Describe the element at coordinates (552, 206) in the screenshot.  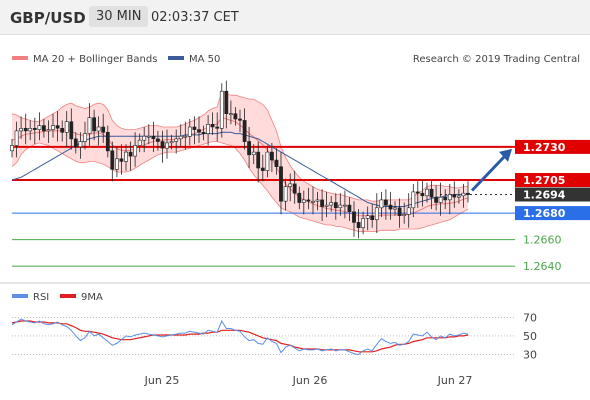
I see `level-labels-layer: 1.2730 1.2705 1.2694 1.2680 1.2660 1.2640` at that location.